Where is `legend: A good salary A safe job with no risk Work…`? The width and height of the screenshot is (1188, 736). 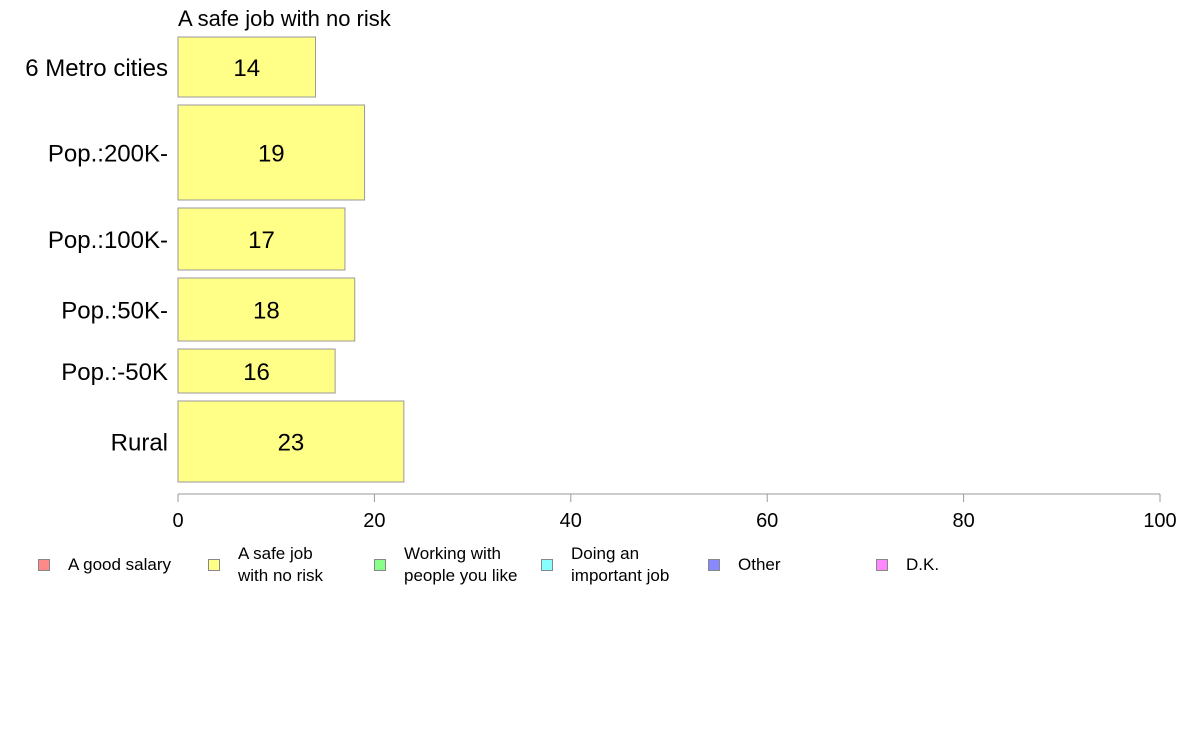
legend: A good salary A safe job with no risk Work… is located at coordinates (603, 568).